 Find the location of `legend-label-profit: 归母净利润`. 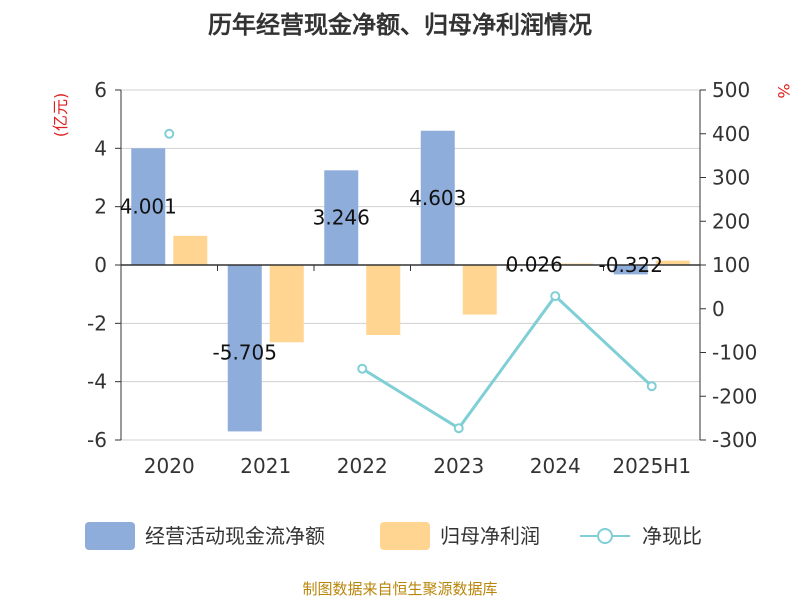

legend-label-profit: 归母净利润 is located at coordinates (490, 536).